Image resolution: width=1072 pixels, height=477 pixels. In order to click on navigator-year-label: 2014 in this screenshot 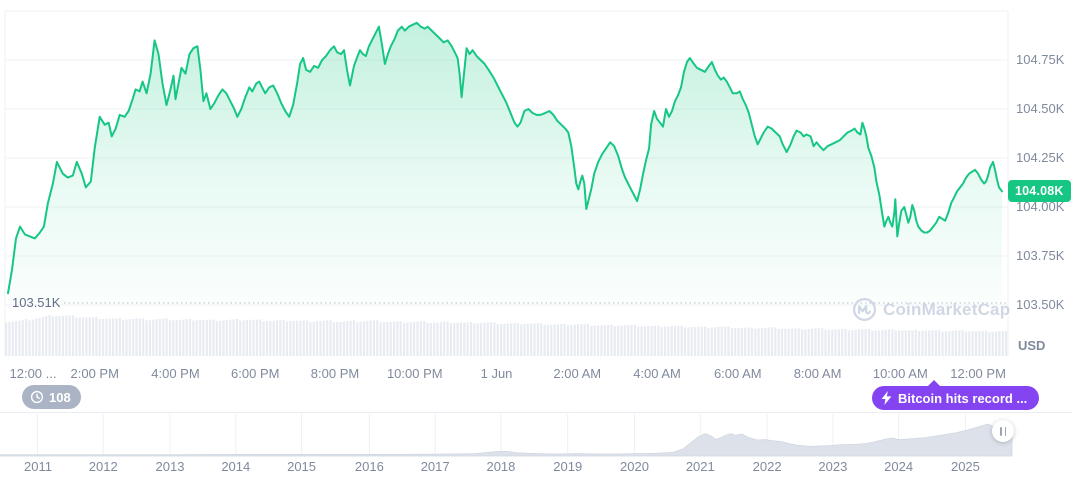, I will do `click(236, 466)`.